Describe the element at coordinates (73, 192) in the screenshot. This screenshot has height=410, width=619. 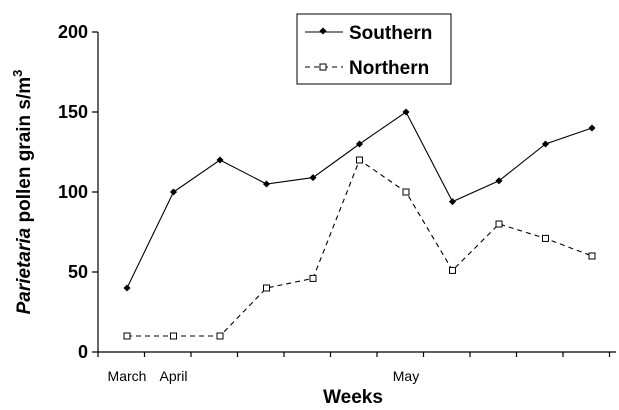
I see `y-tick-label: 100` at that location.